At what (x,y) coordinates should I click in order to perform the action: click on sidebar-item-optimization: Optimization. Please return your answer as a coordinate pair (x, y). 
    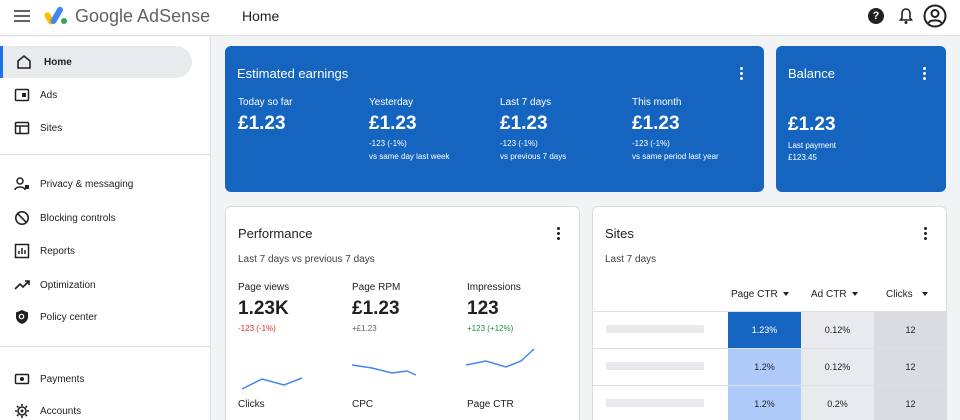
    Looking at the image, I should click on (96, 285).